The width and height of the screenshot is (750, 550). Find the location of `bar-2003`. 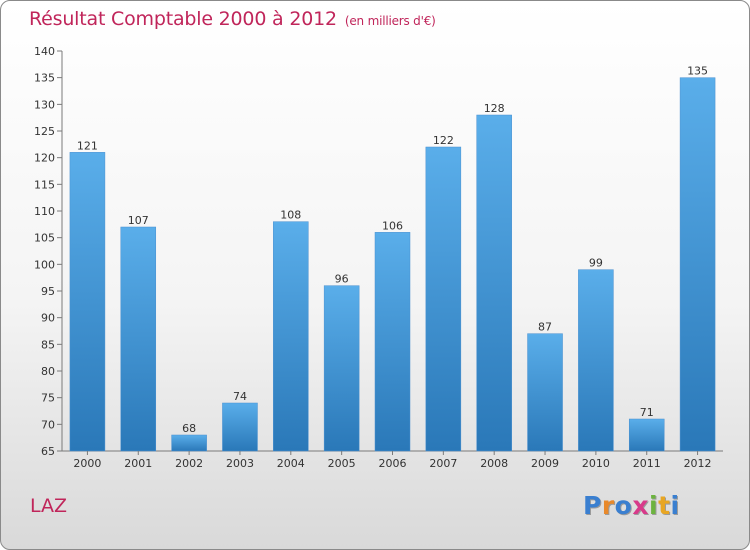

bar-2003 is located at coordinates (240, 427).